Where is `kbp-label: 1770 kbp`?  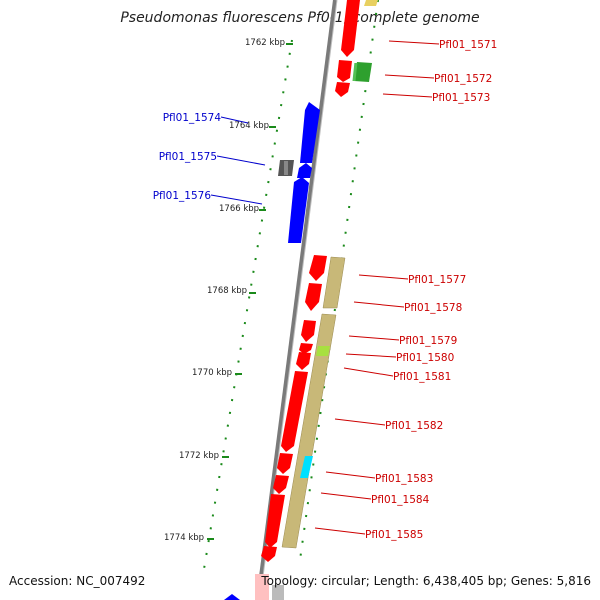 kbp-label: 1770 kbp is located at coordinates (212, 373).